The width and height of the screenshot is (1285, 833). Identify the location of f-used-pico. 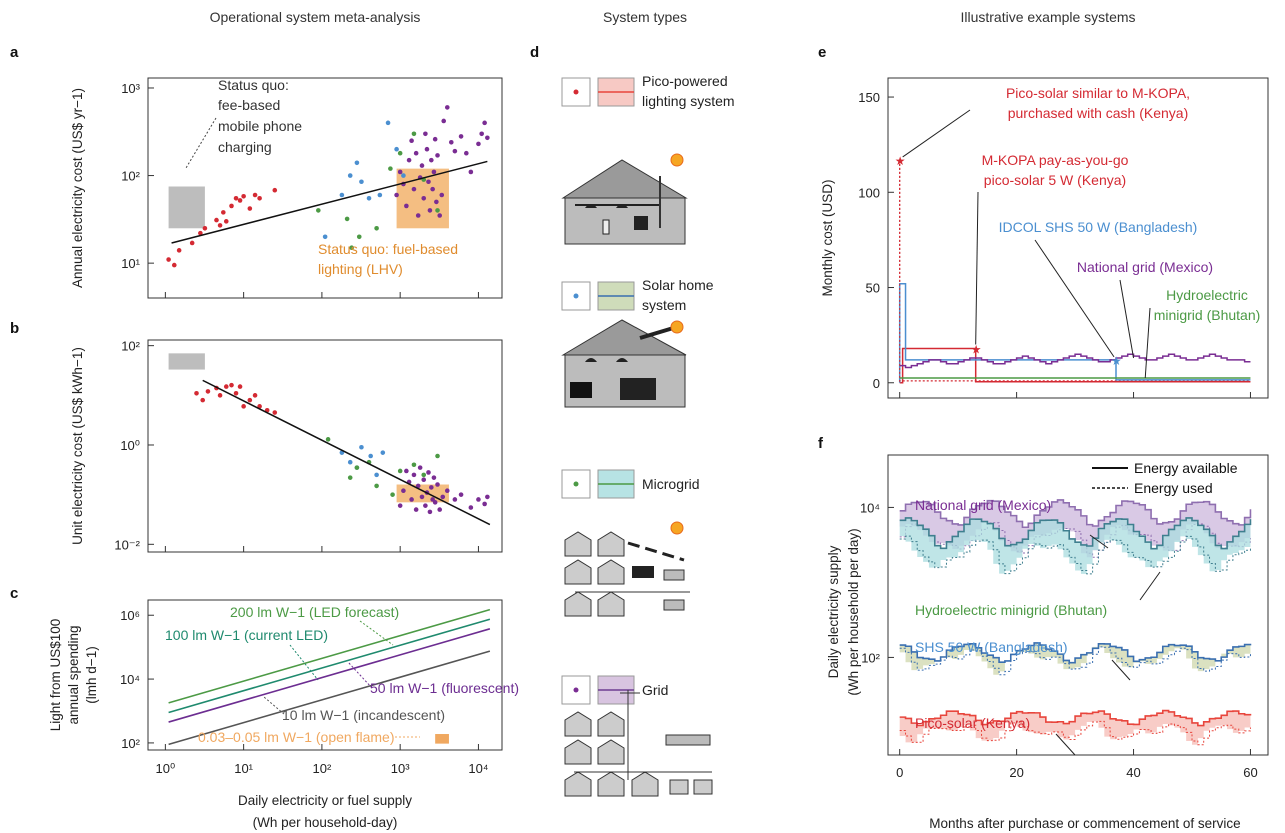
(1075, 733).